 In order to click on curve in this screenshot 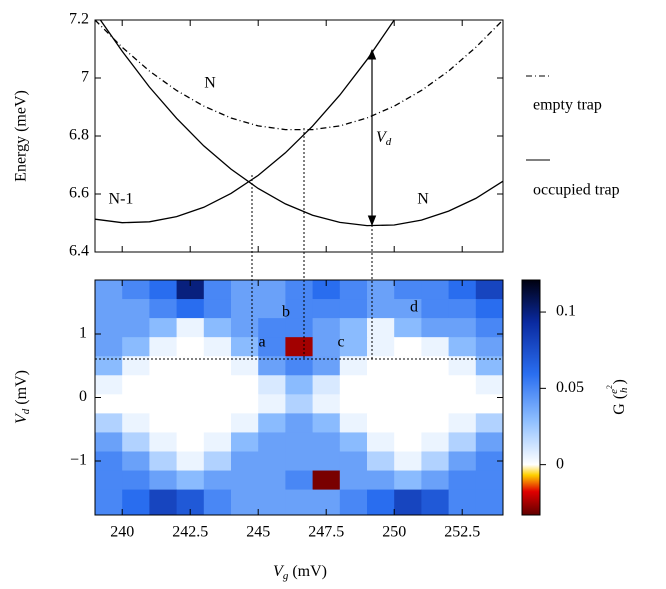, I will do `click(299, 75)`.